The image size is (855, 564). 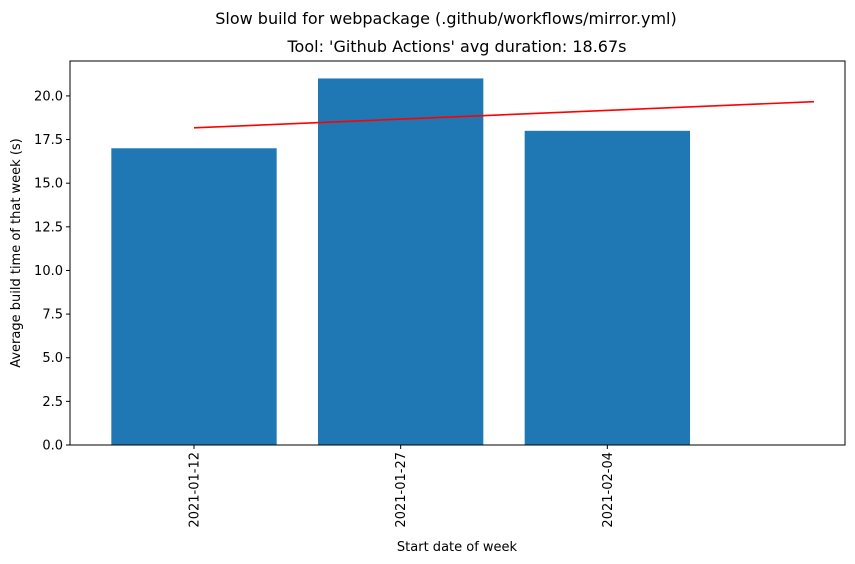 What do you see at coordinates (608, 490) in the screenshot?
I see `x-tick-label: 2021-02-04` at bounding box center [608, 490].